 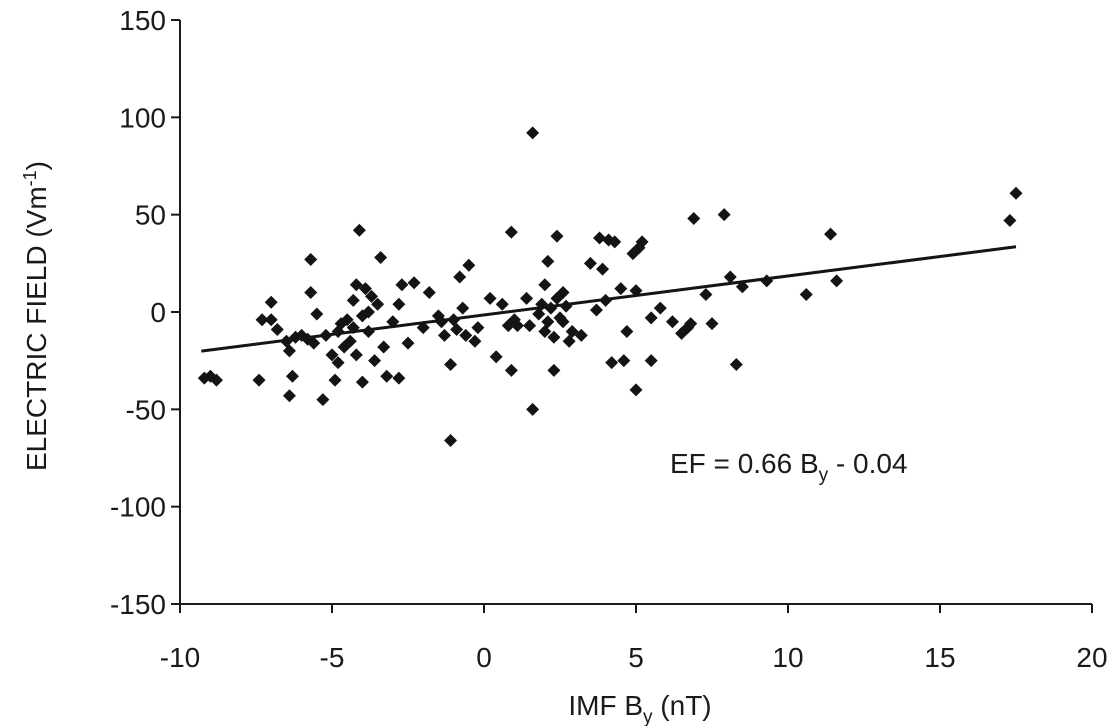 What do you see at coordinates (180, 657) in the screenshot?
I see `x-tick-label: -10` at bounding box center [180, 657].